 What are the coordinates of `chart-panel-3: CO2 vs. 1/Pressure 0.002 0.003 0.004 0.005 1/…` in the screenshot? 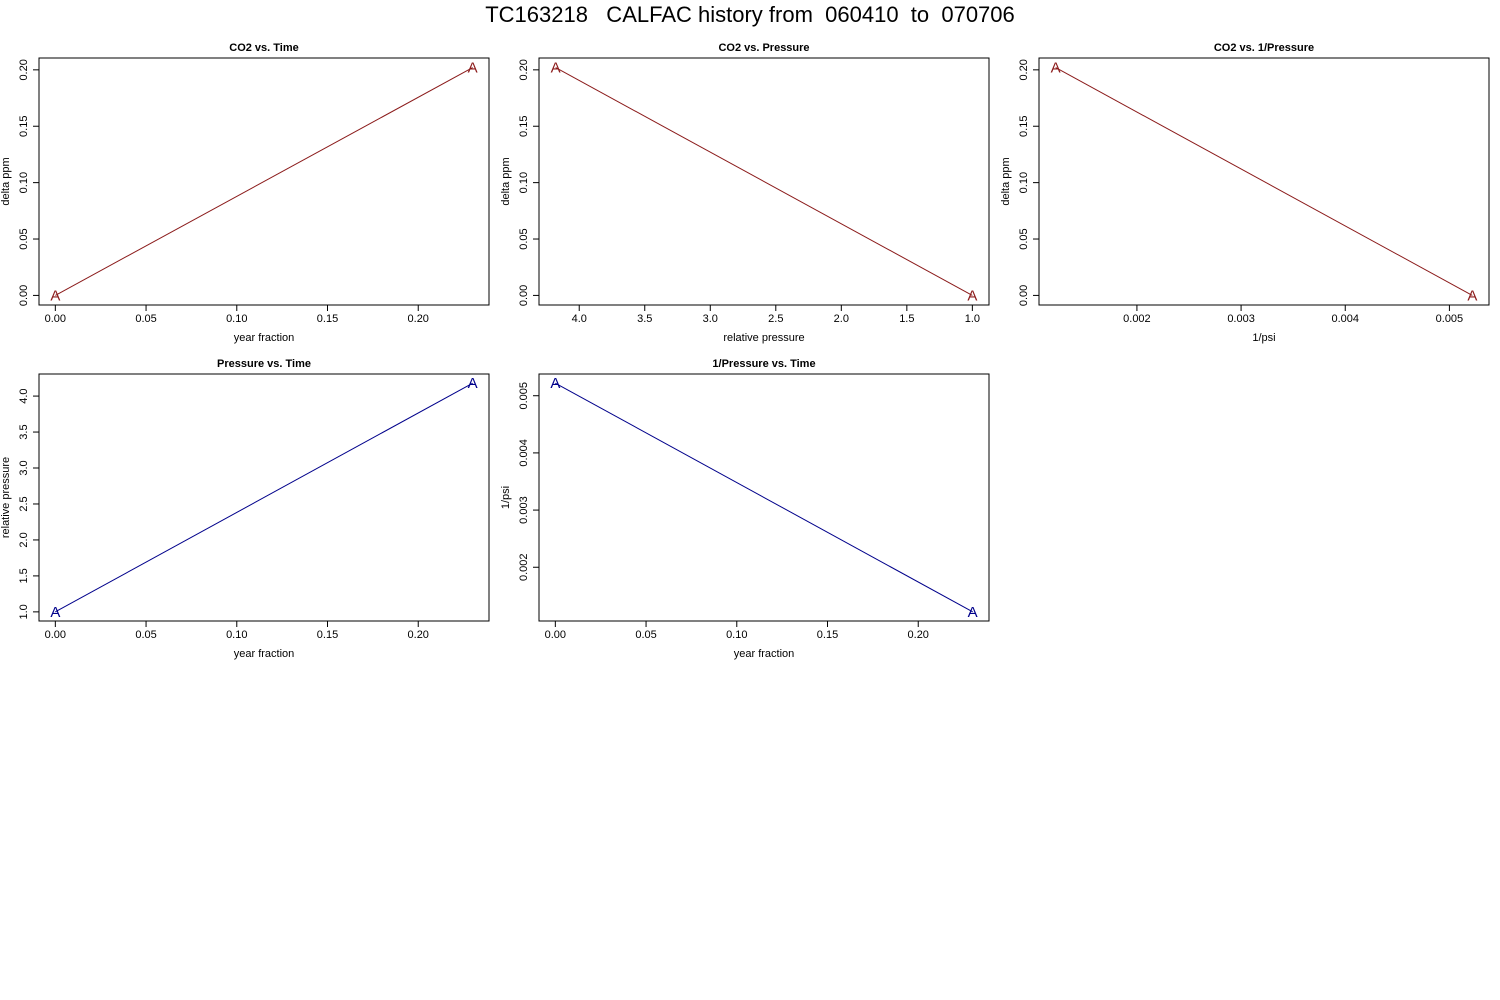 It's located at (1245, 193).